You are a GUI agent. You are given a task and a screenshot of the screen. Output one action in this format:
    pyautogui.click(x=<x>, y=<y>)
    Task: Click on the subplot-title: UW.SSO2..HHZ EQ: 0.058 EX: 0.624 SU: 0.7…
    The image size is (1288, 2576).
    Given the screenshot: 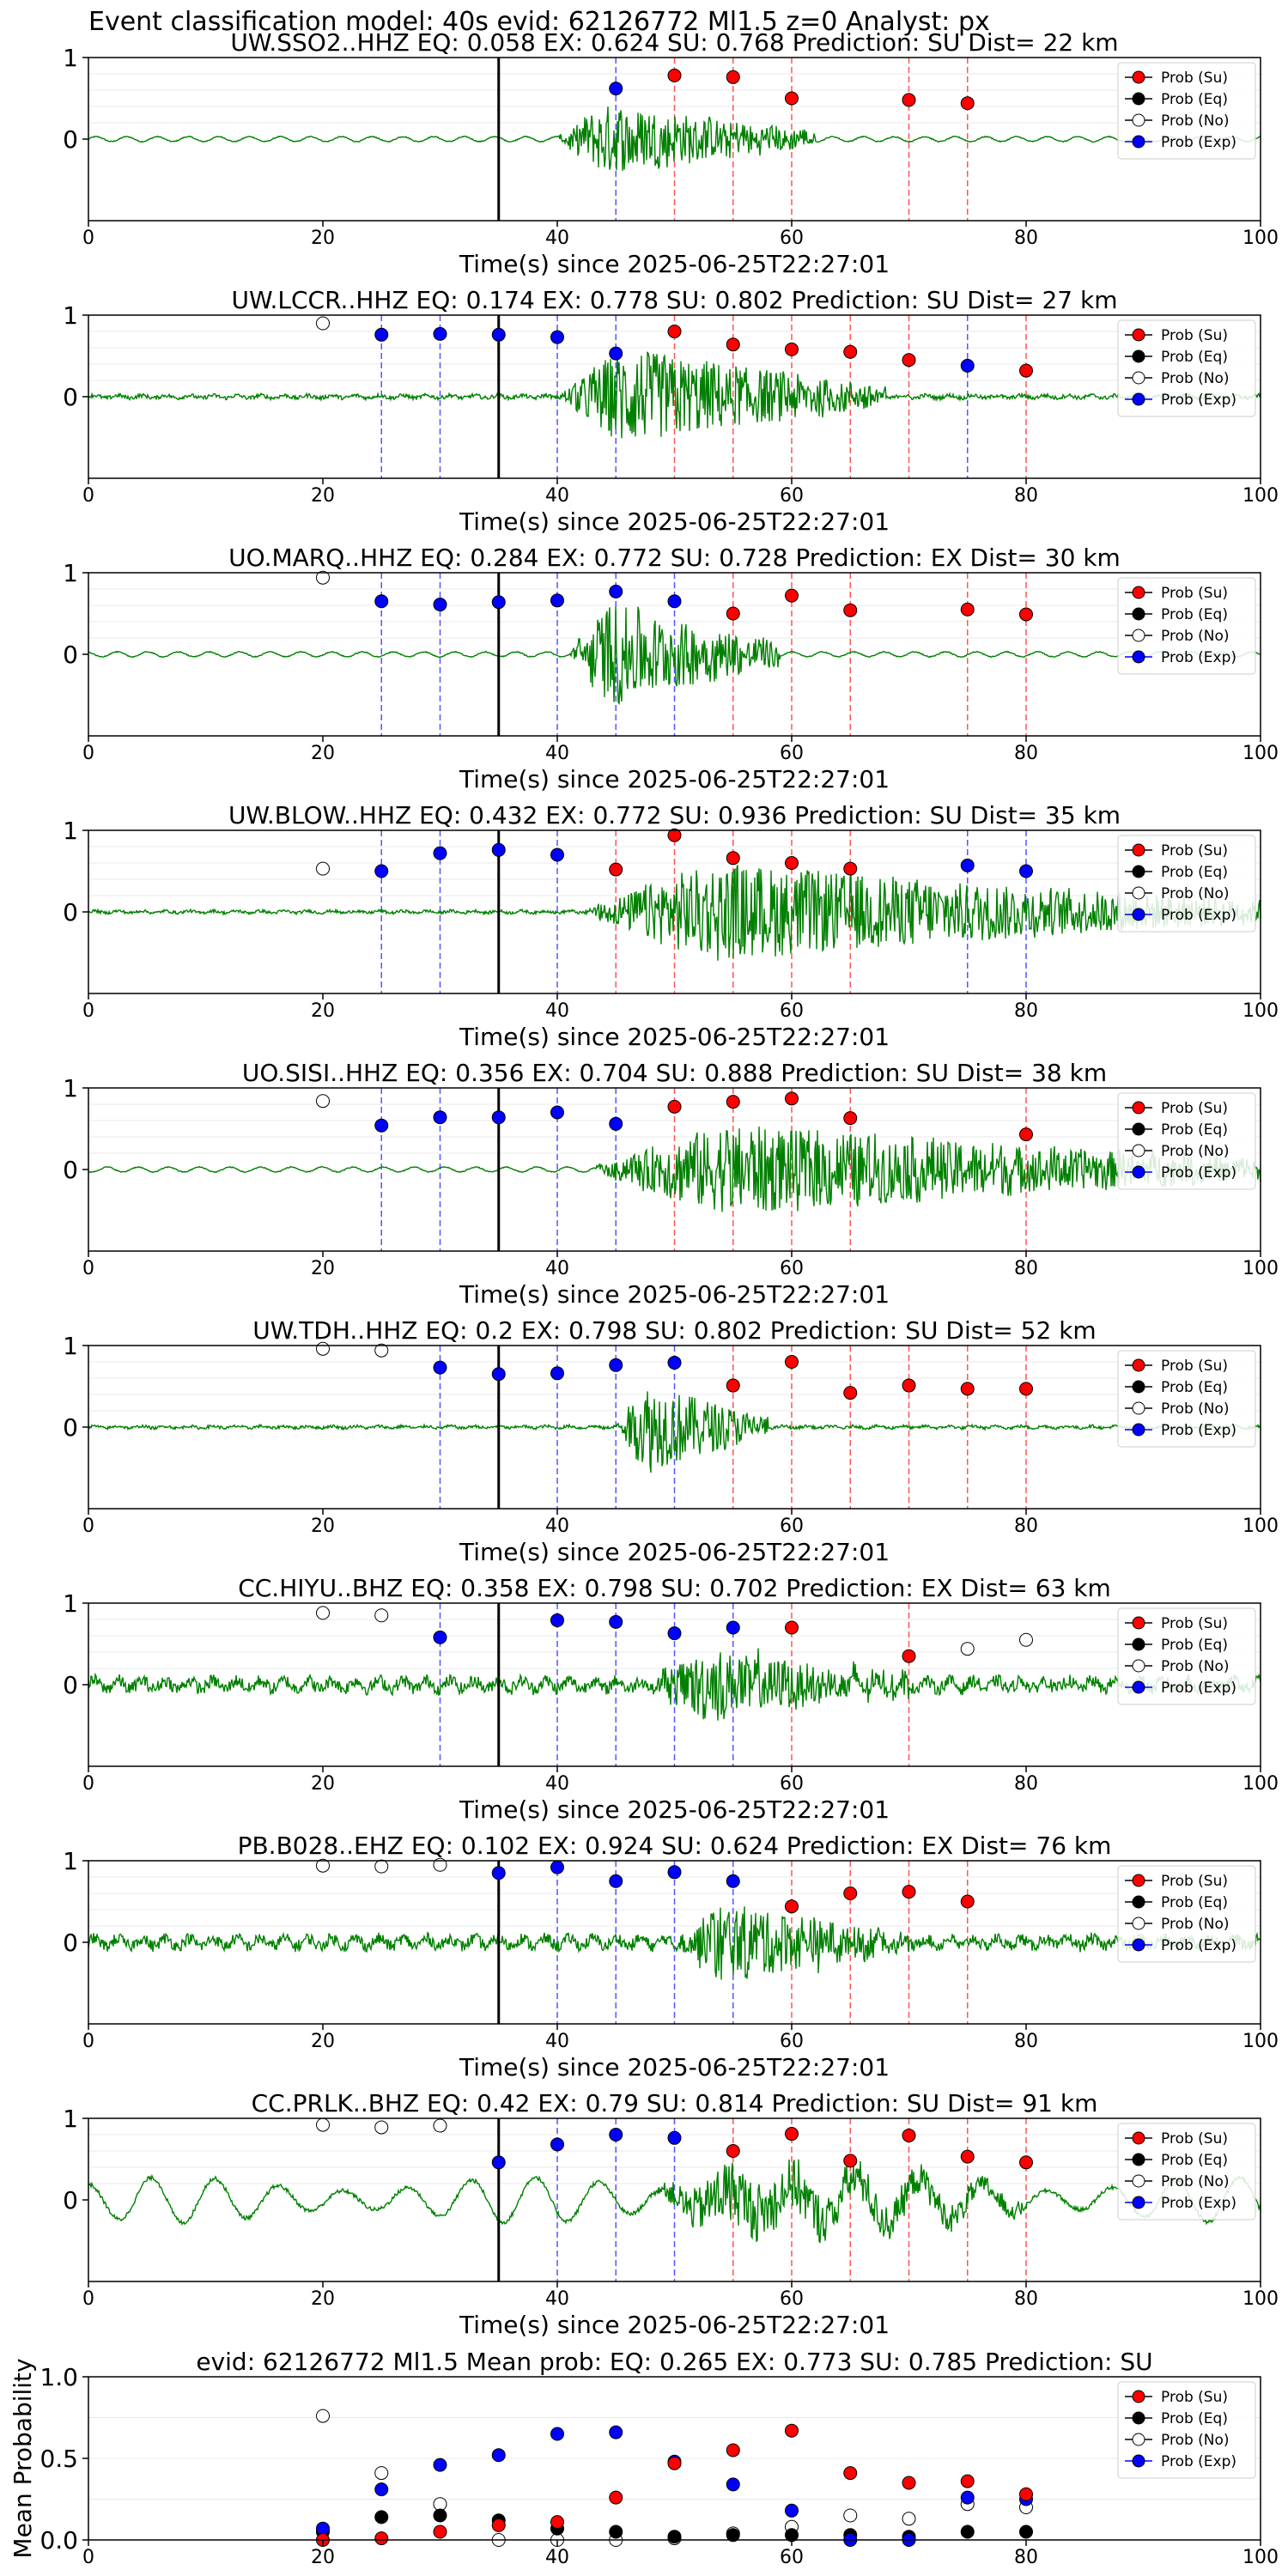 What is the action you would take?
    pyautogui.click(x=674, y=42)
    